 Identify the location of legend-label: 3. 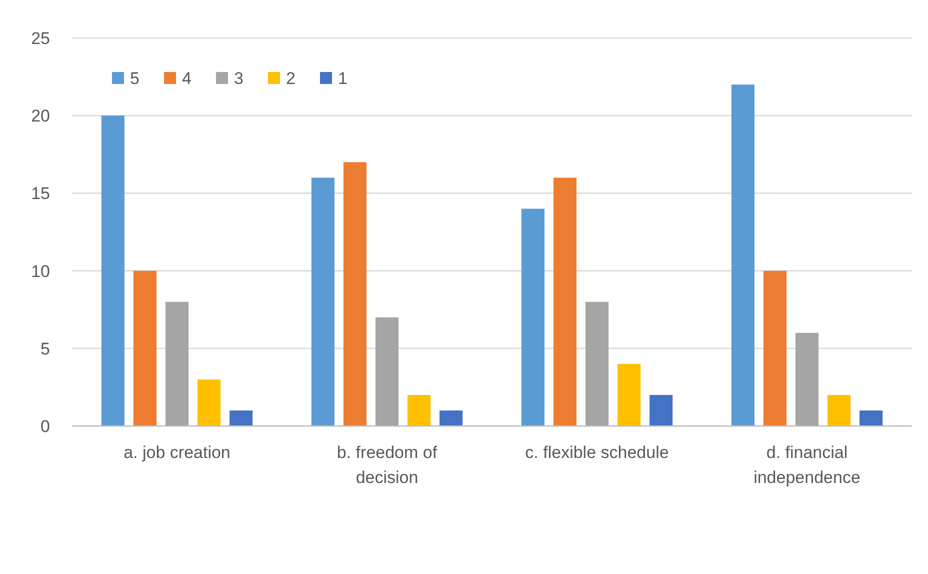
(239, 78).